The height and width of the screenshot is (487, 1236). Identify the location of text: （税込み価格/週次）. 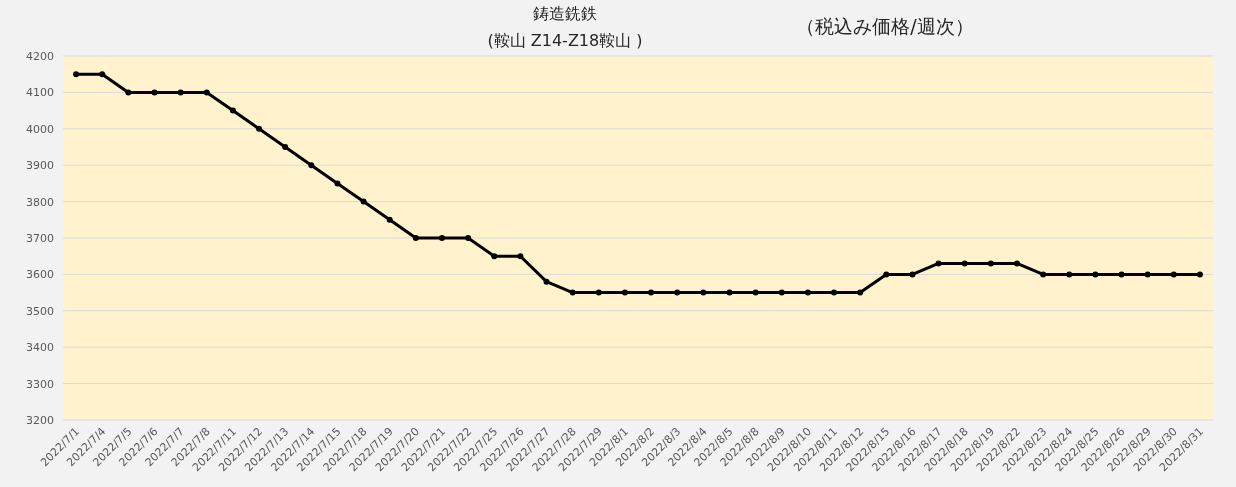
(885, 26).